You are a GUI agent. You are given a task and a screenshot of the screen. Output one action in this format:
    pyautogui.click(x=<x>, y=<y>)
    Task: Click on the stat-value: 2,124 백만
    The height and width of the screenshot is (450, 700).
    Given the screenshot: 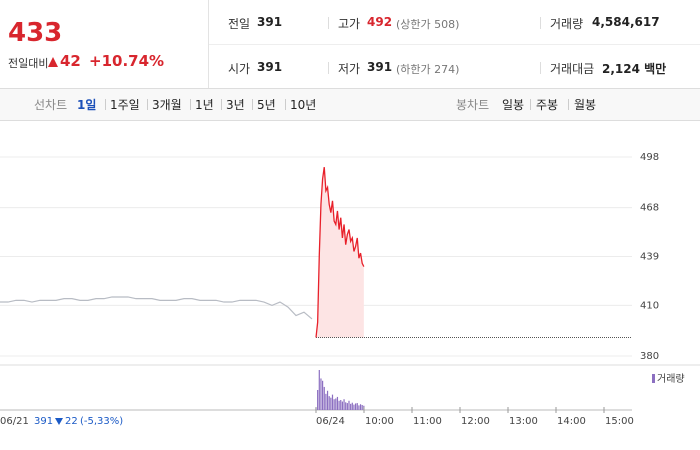 What is the action you would take?
    pyautogui.click(x=634, y=69)
    